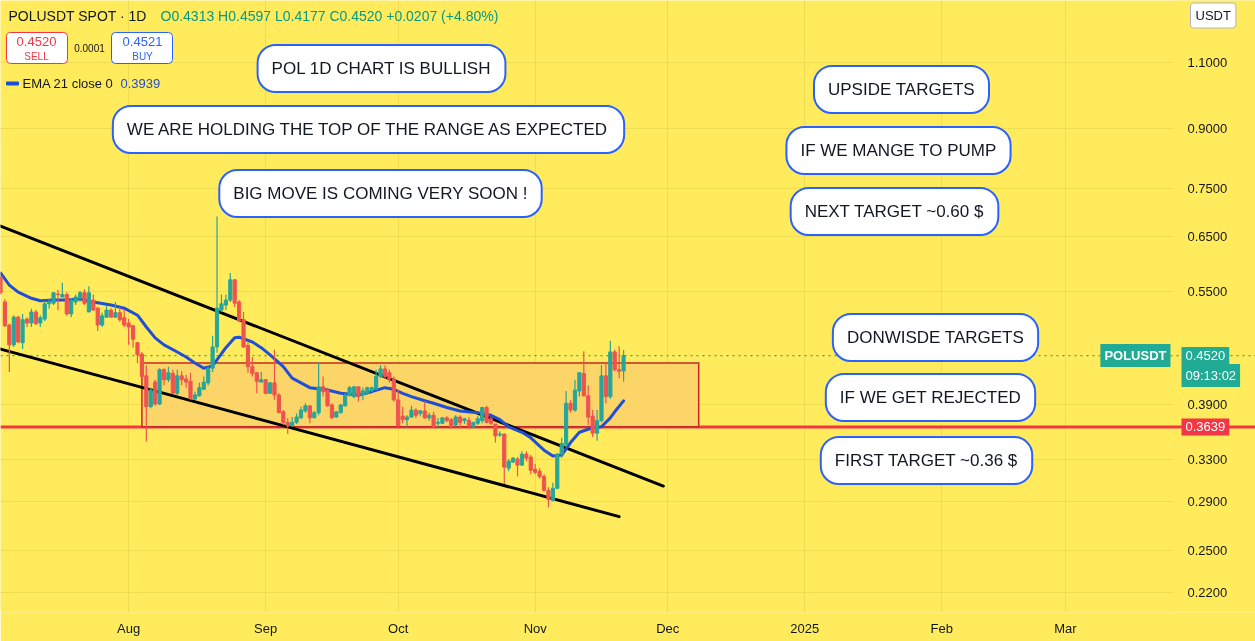 The image size is (1255, 641). Describe the element at coordinates (1207, 291) in the screenshot. I see `y-tick-label: 0.5500` at that location.